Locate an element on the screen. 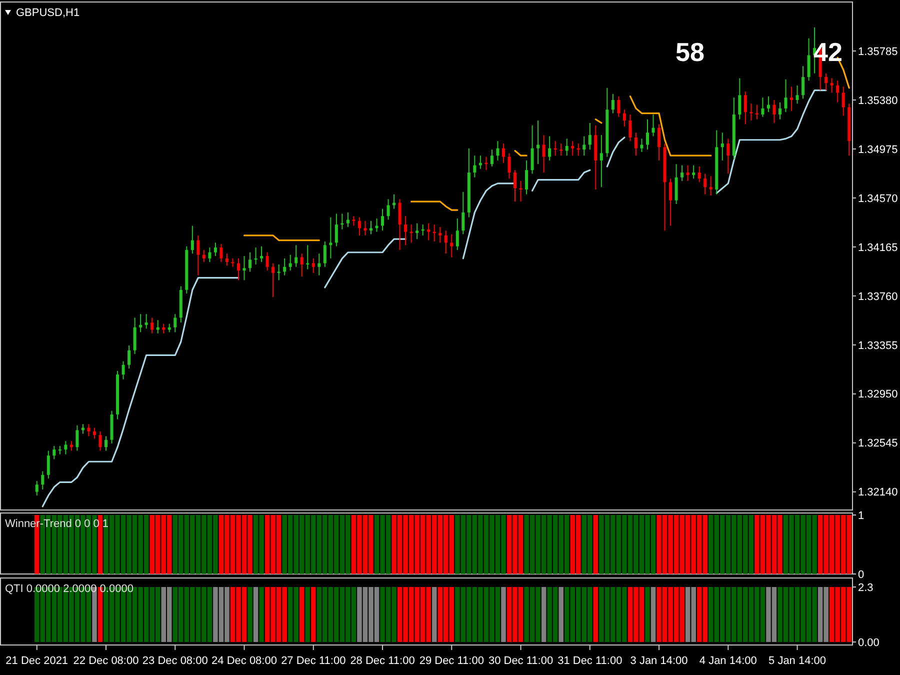 This screenshot has width=900, height=675. x-tick-label: 29 Dec 11:00 is located at coordinates (451, 661).